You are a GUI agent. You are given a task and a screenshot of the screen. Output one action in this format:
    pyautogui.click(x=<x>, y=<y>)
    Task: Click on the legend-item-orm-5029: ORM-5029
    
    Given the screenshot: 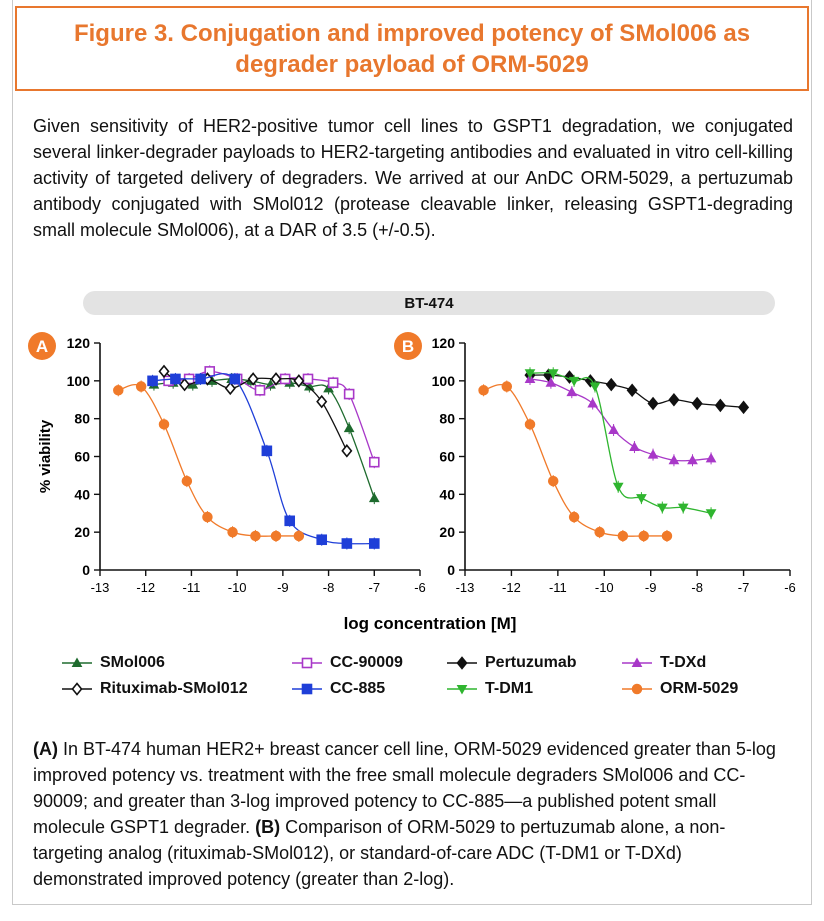 What is the action you would take?
    pyautogui.click(x=679, y=689)
    